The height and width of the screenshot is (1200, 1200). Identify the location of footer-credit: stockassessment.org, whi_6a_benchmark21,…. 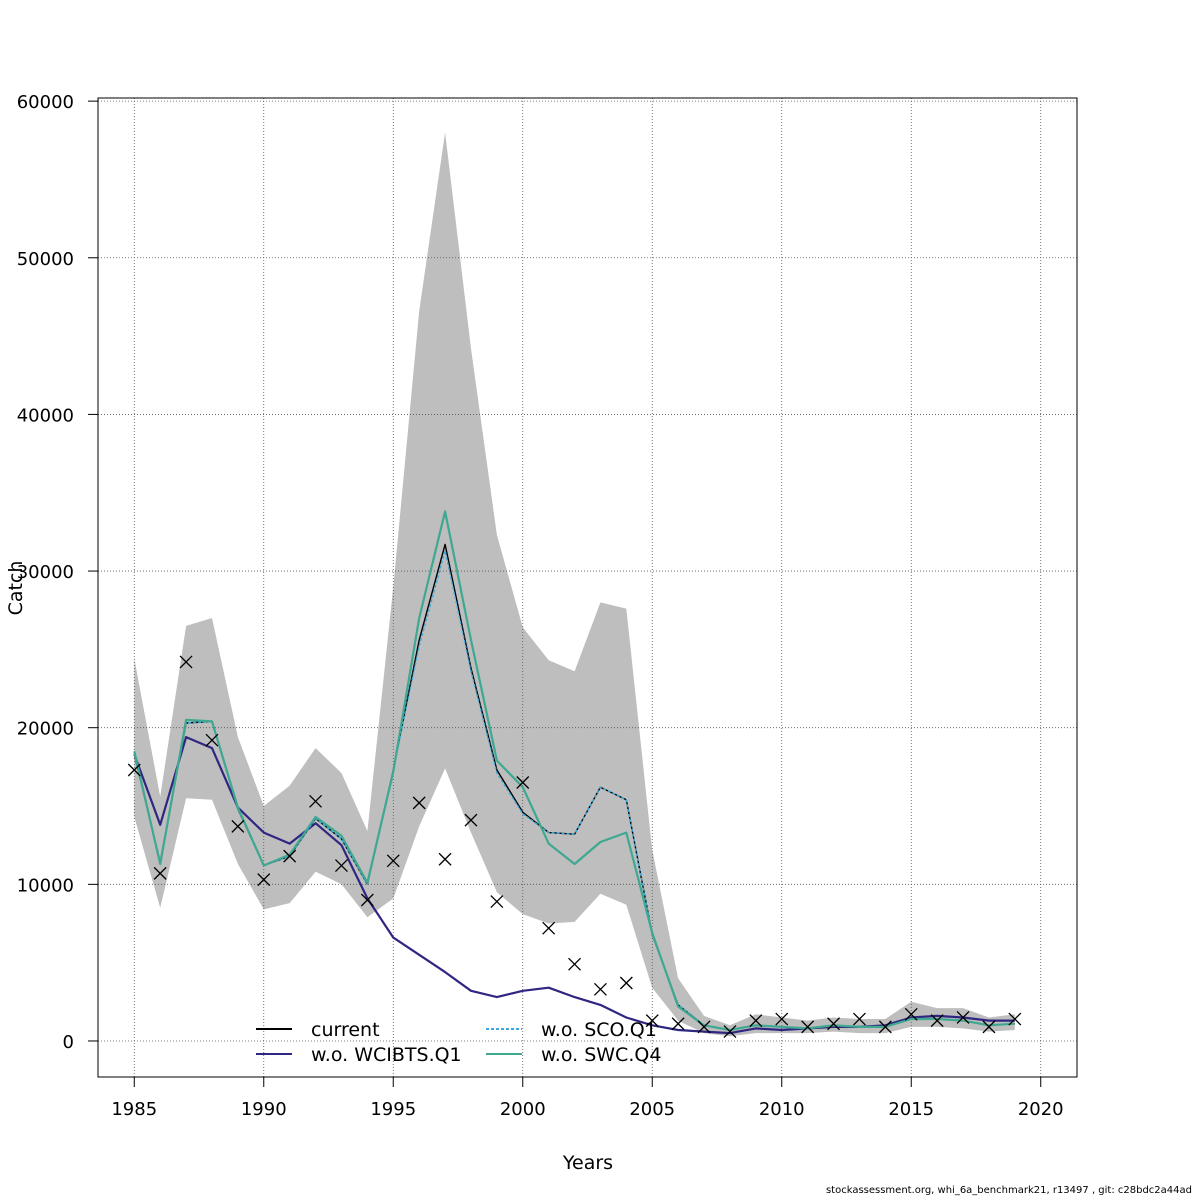
(1008, 1190).